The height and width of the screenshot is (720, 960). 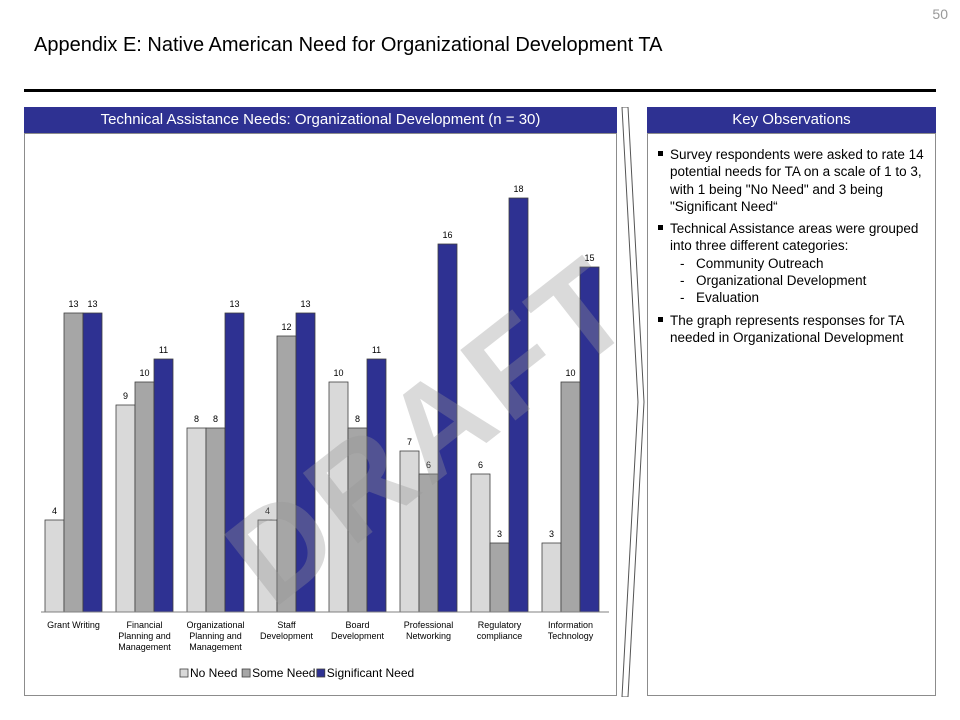 What do you see at coordinates (940, 14) in the screenshot?
I see `page-number: 50` at bounding box center [940, 14].